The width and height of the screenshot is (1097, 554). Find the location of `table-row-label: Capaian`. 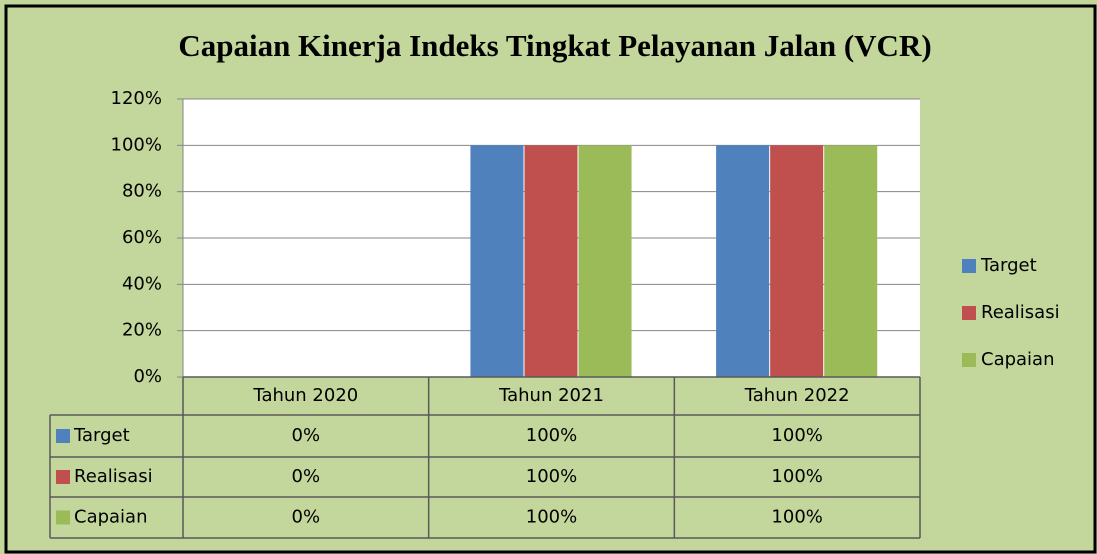

table-row-label: Capaian is located at coordinates (111, 517).